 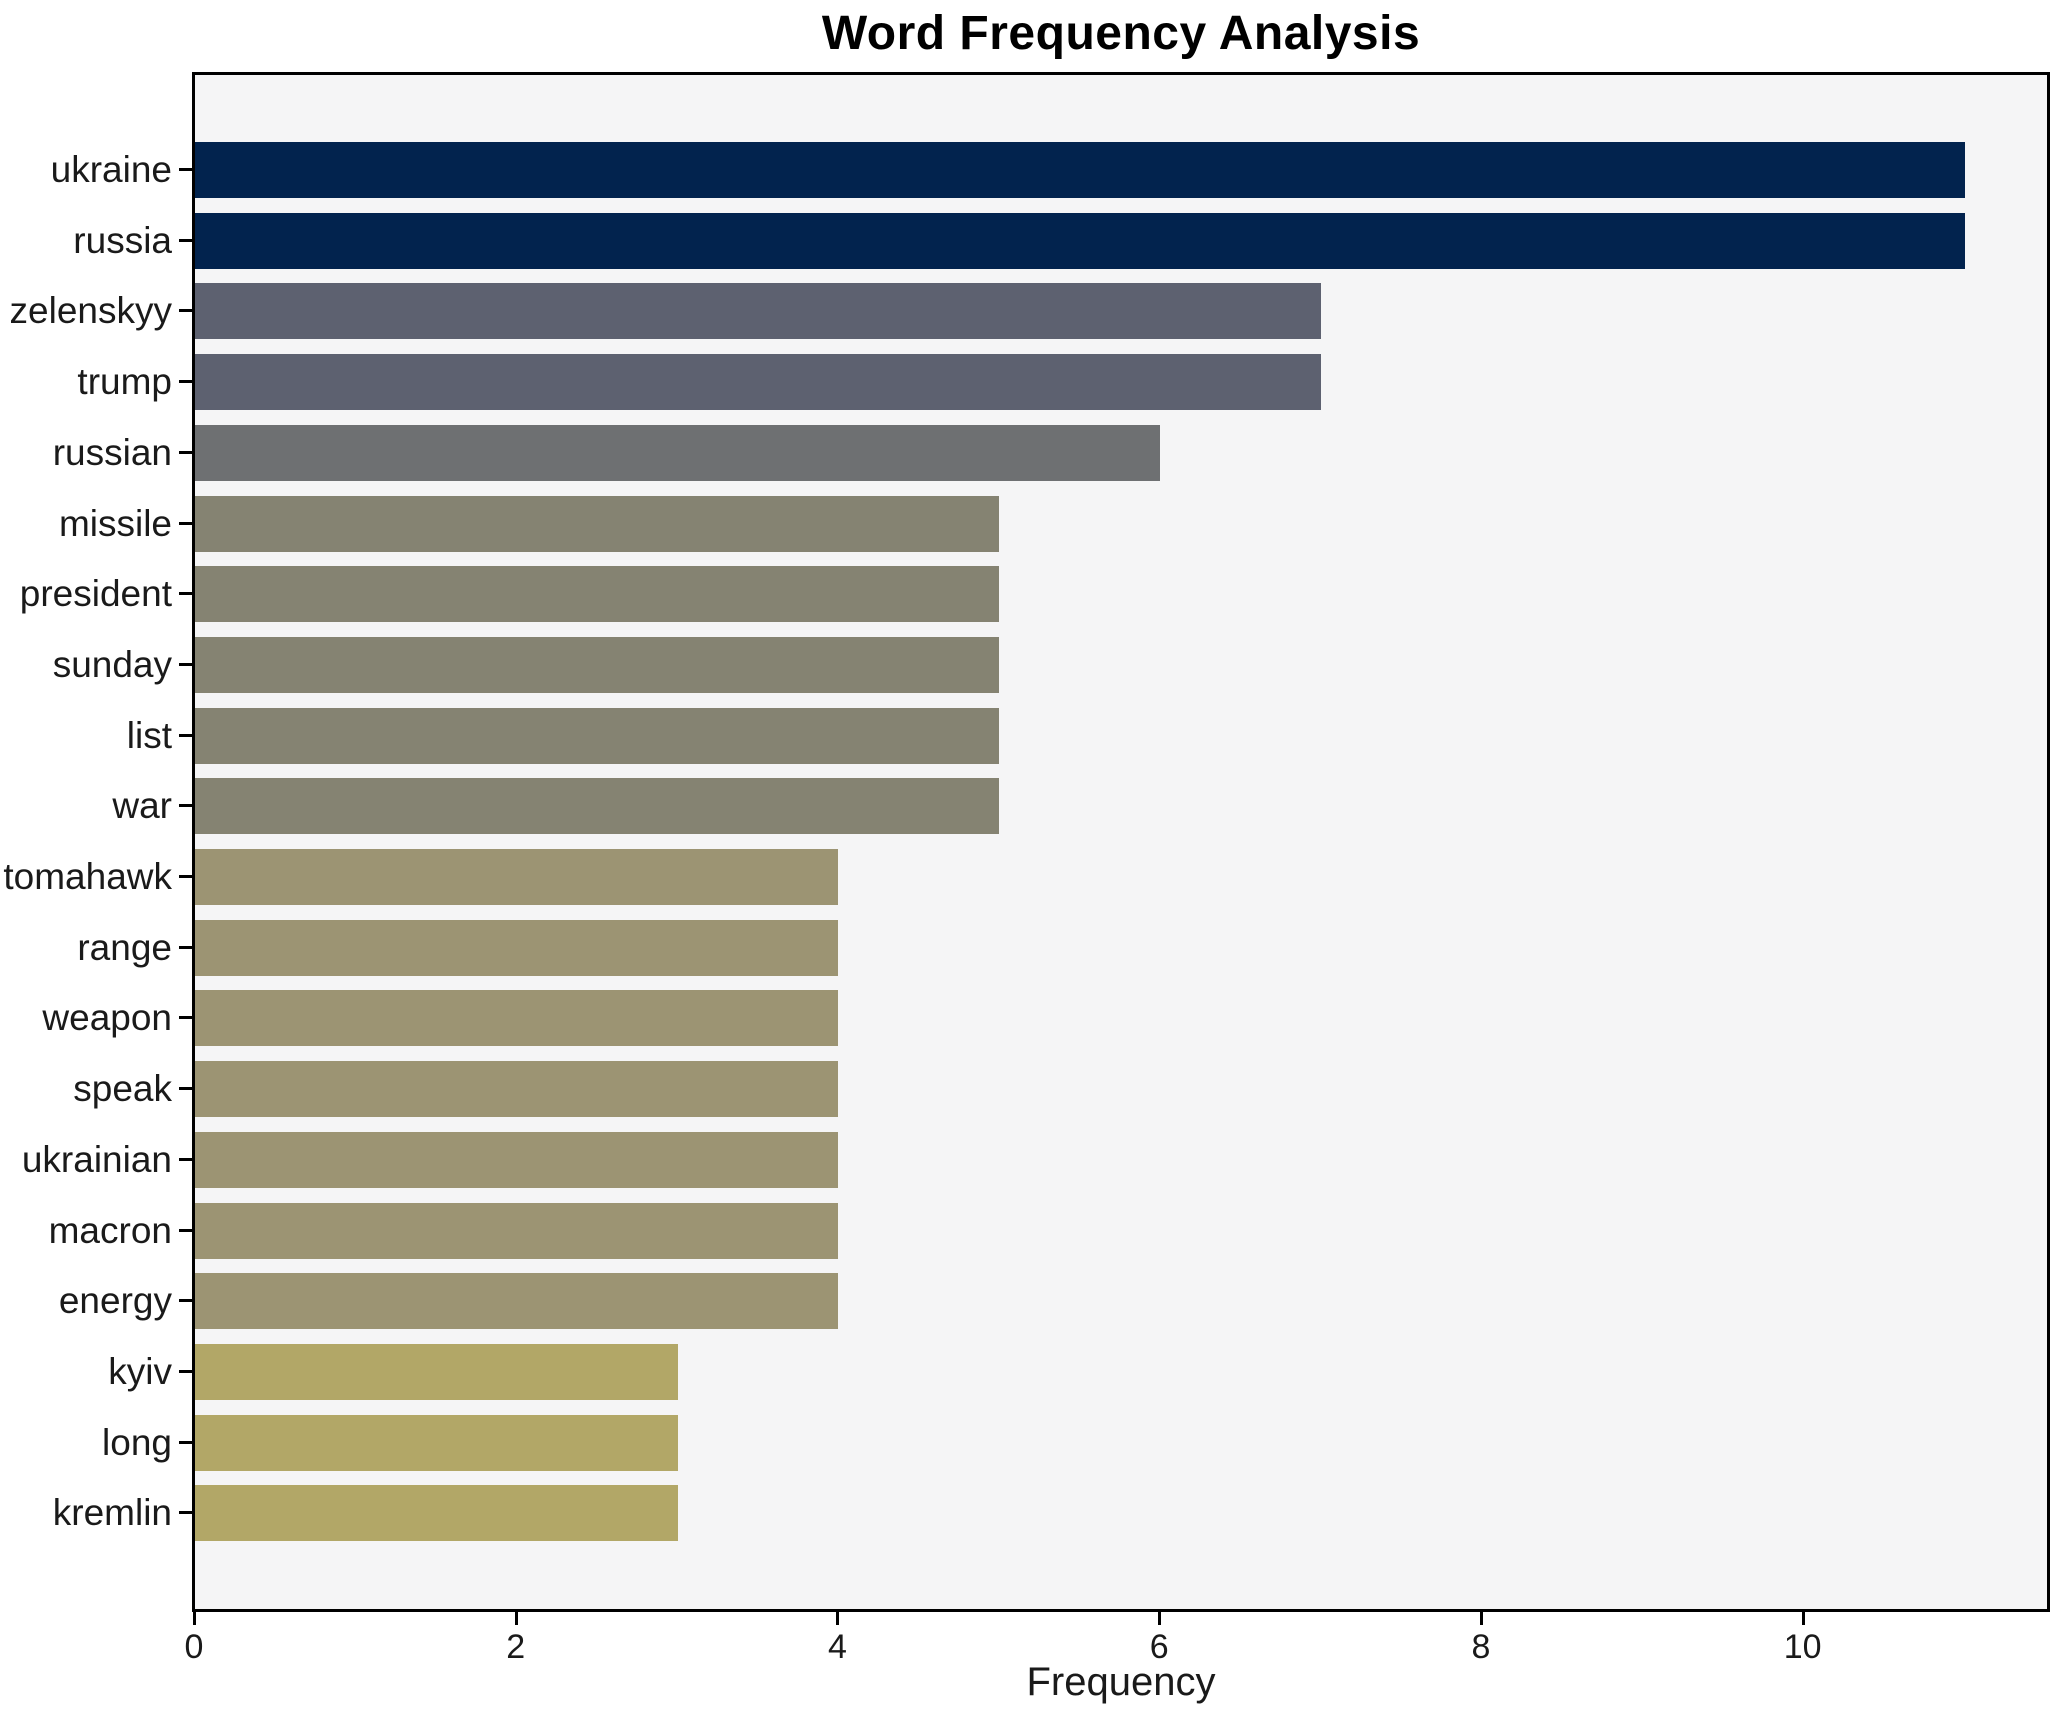 What do you see at coordinates (194, 1647) in the screenshot?
I see `x-tick-label: 0` at bounding box center [194, 1647].